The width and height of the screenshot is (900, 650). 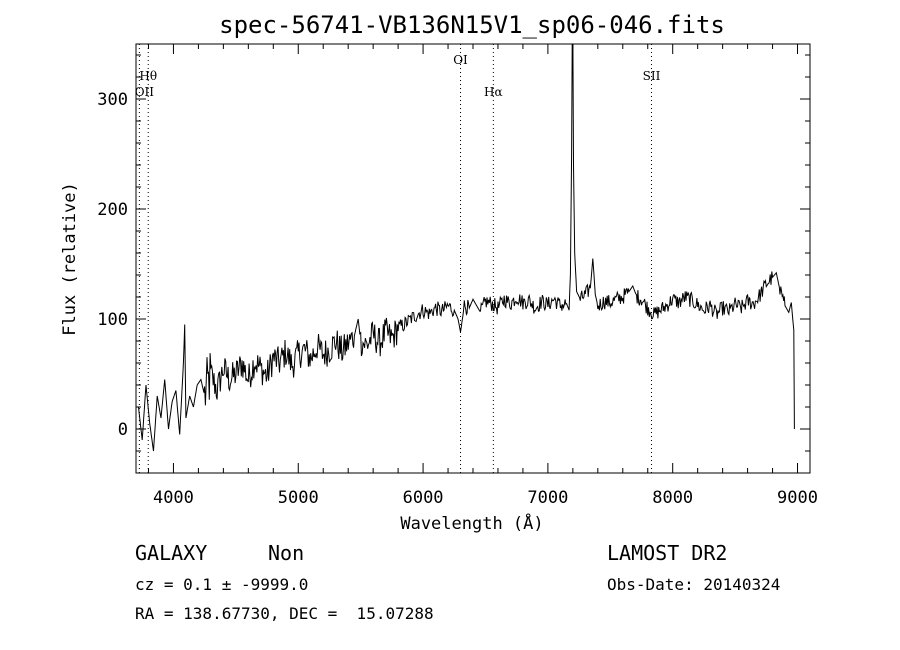 I want to click on x-tick-label: 5000, so click(x=298, y=498).